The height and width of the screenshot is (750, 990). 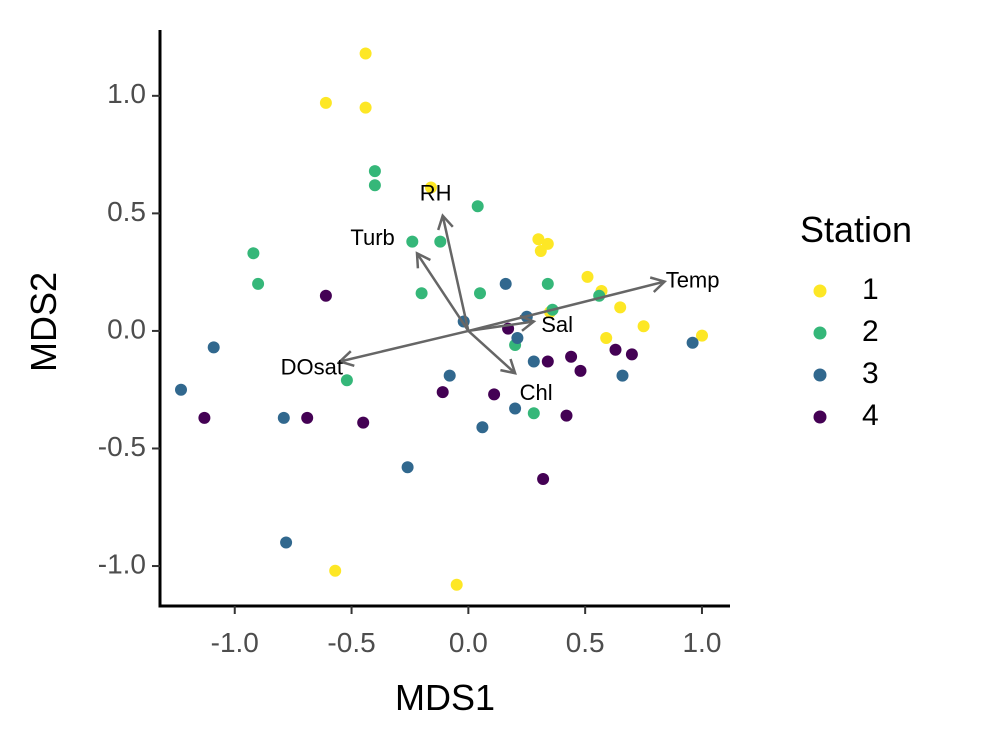 What do you see at coordinates (508, 366) in the screenshot?
I see `vector-arrowhead-chl` at bounding box center [508, 366].